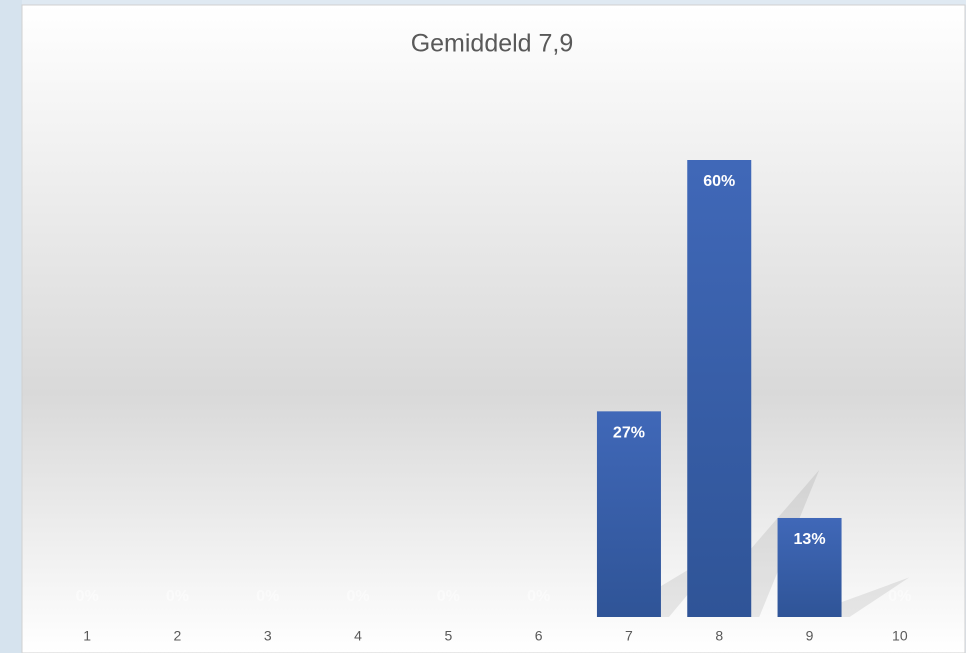 This screenshot has height=653, width=966. Describe the element at coordinates (87, 636) in the screenshot. I see `x-tick-label: 1` at that location.